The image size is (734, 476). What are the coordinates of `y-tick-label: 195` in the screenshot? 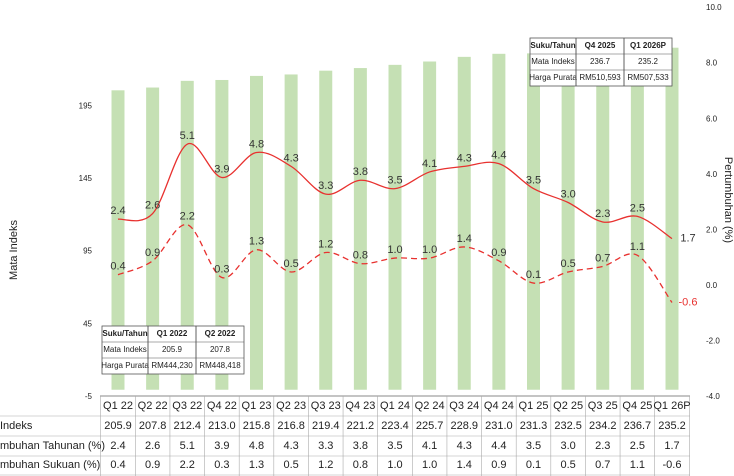 It's located at (86, 105).